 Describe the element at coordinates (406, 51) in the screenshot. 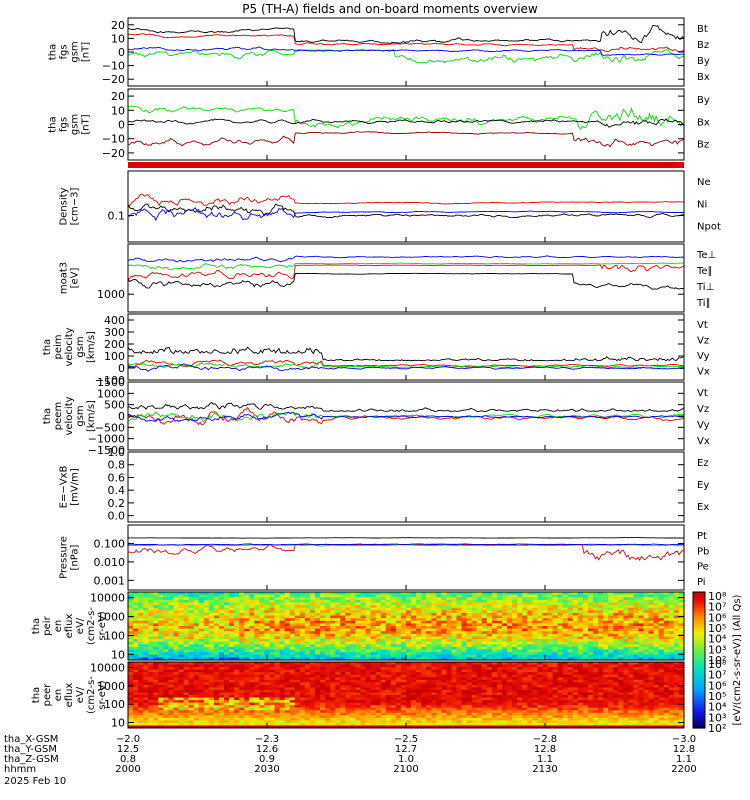

I see `series-line-Bx` at that location.